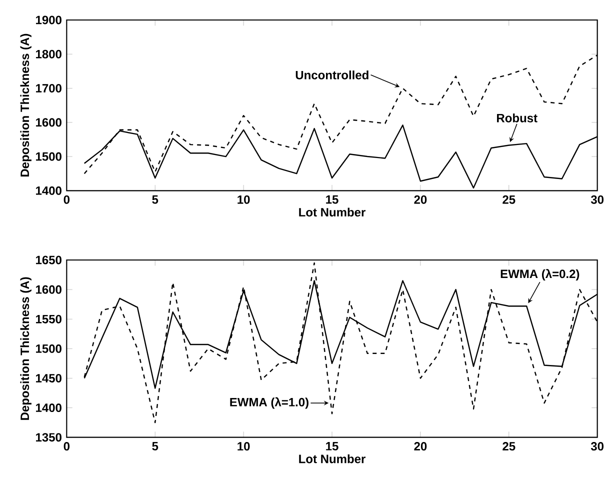 This screenshot has height=483, width=610. I want to click on y-tick-label: 1800, so click(49, 54).